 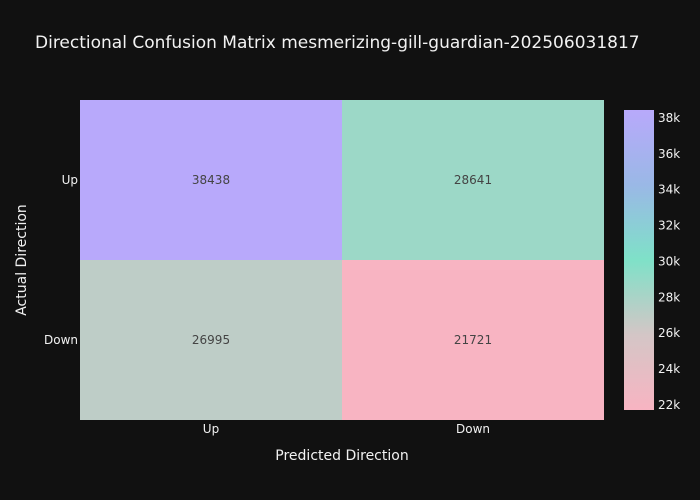 I want to click on y-tick-label-down: Down, so click(x=61, y=340).